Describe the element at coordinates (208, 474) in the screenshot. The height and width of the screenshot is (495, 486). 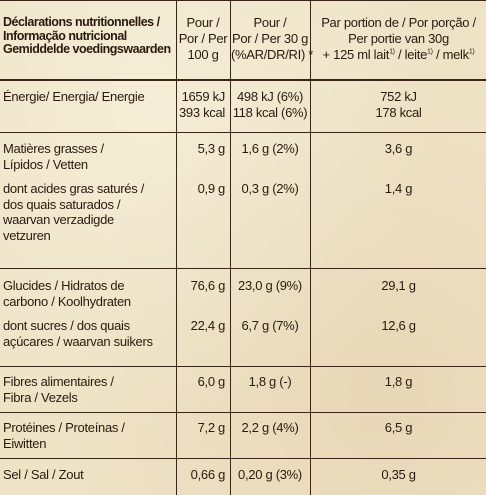
I see `value-salt-100g: 0,66 g` at that location.